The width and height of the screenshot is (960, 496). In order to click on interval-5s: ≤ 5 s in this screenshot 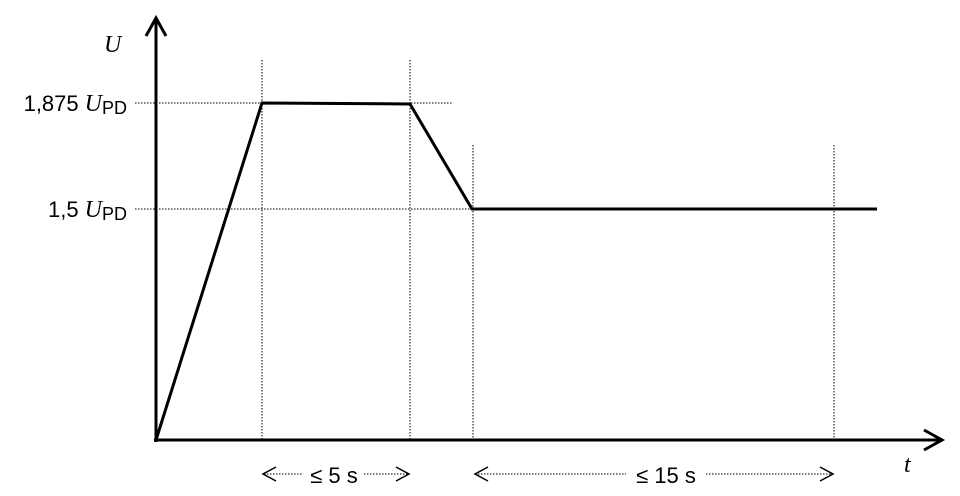, I will do `click(336, 475)`.